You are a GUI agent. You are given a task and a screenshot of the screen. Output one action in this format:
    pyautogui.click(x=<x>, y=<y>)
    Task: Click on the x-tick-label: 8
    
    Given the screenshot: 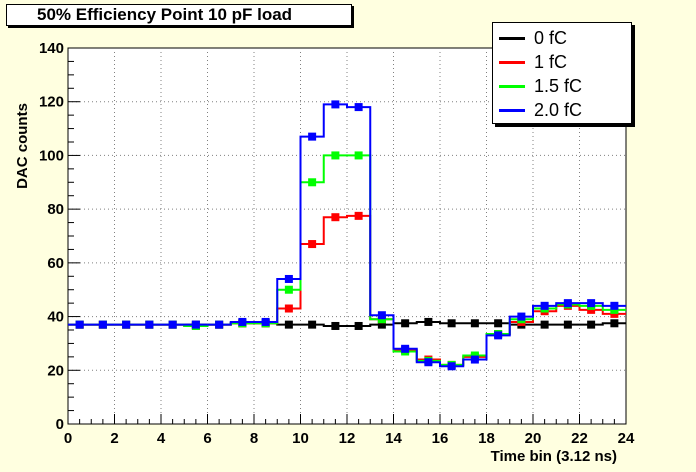 What is the action you would take?
    pyautogui.click(x=254, y=438)
    